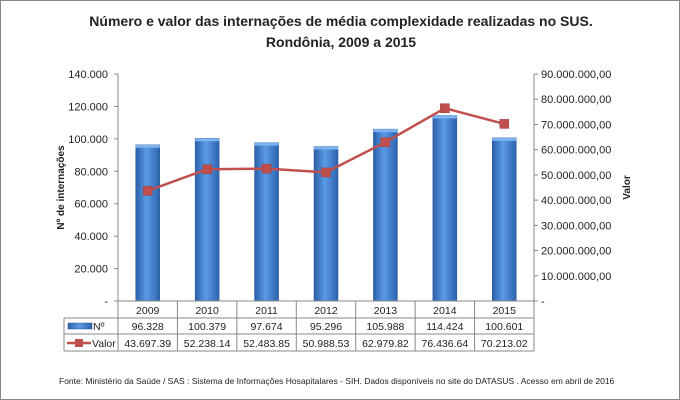 The height and width of the screenshot is (400, 680). I want to click on right-tick-label: 40.000.000,00, so click(576, 201).